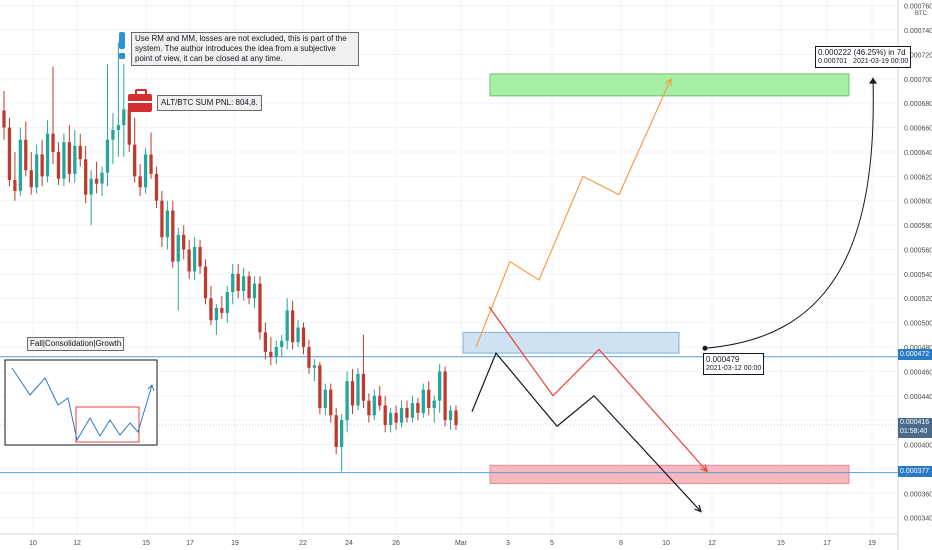  What do you see at coordinates (918, 55) in the screenshot?
I see `price-tick-label: 0.000720` at bounding box center [918, 55].